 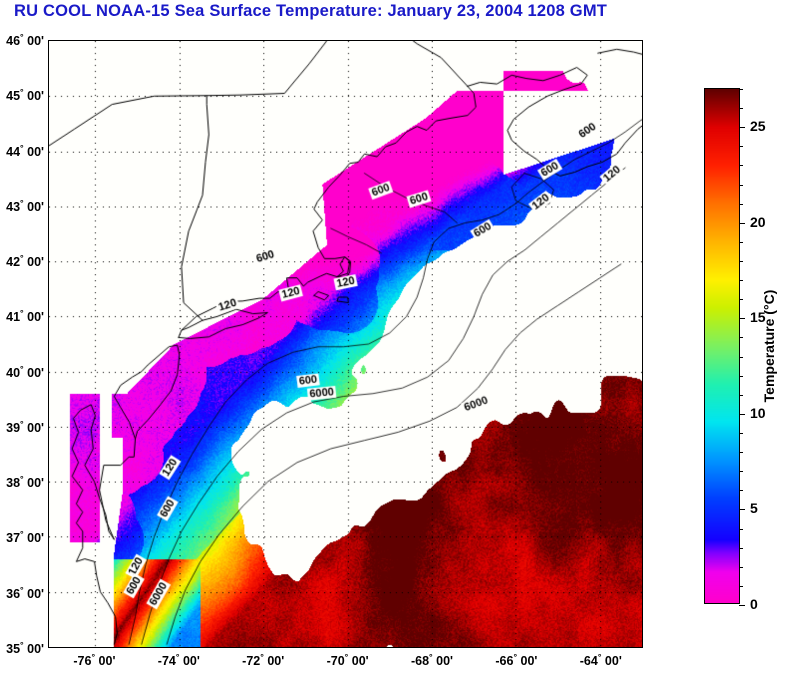 I want to click on lat-tick-label: 43° 00', so click(x=25, y=205).